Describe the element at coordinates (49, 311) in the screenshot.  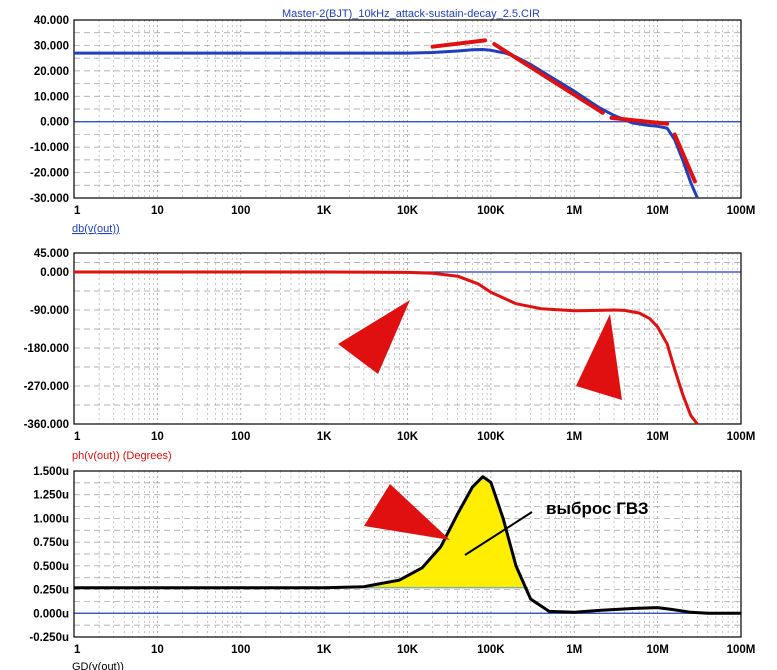
I see `y-tick-label: -90.000` at that location.